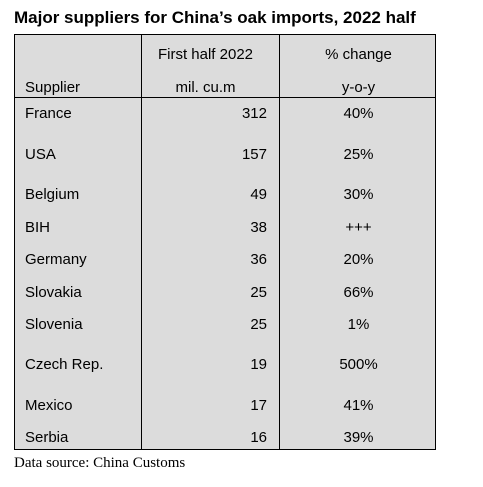  Describe the element at coordinates (358, 324) in the screenshot. I see `cell-change: 1%` at that location.